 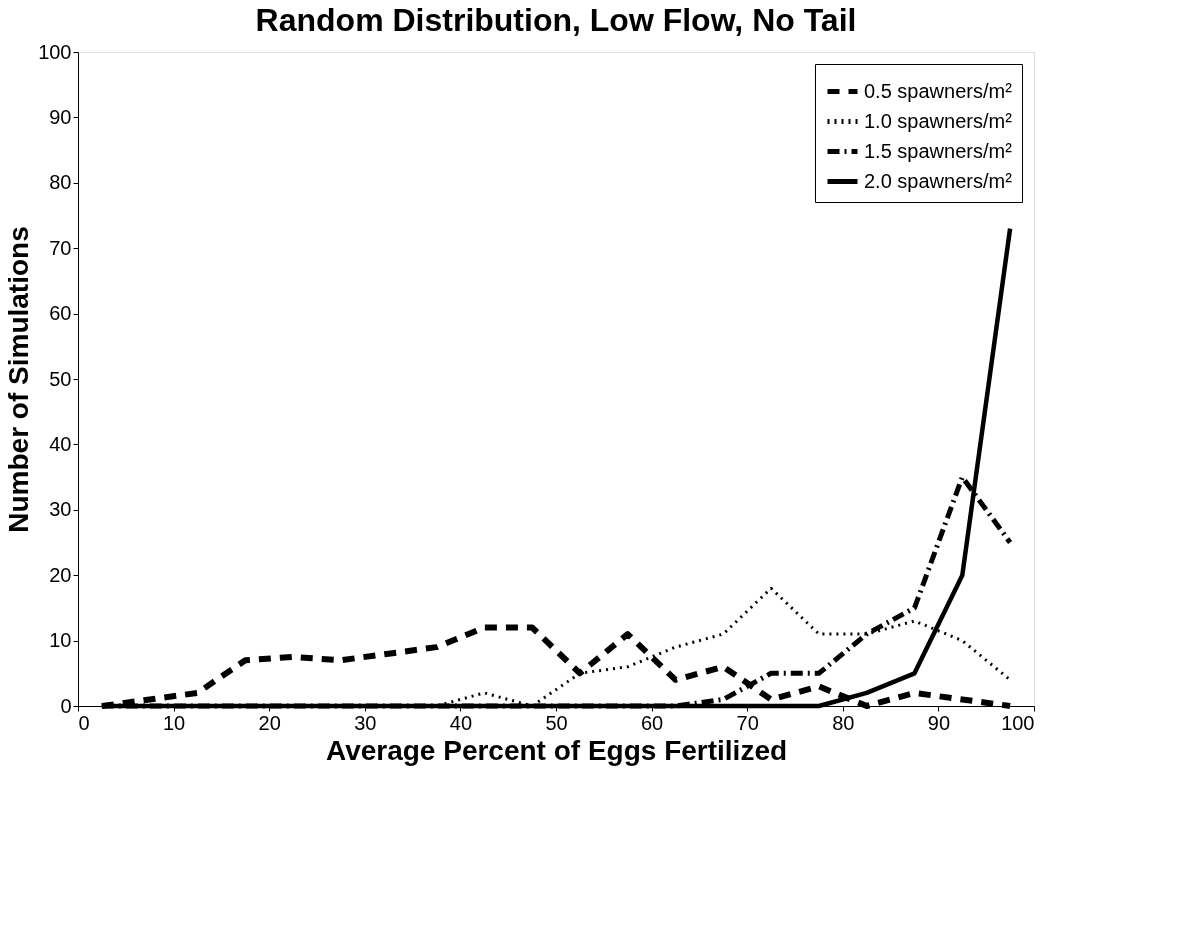 What do you see at coordinates (60, 378) in the screenshot?
I see `y-tick-label: 50` at bounding box center [60, 378].